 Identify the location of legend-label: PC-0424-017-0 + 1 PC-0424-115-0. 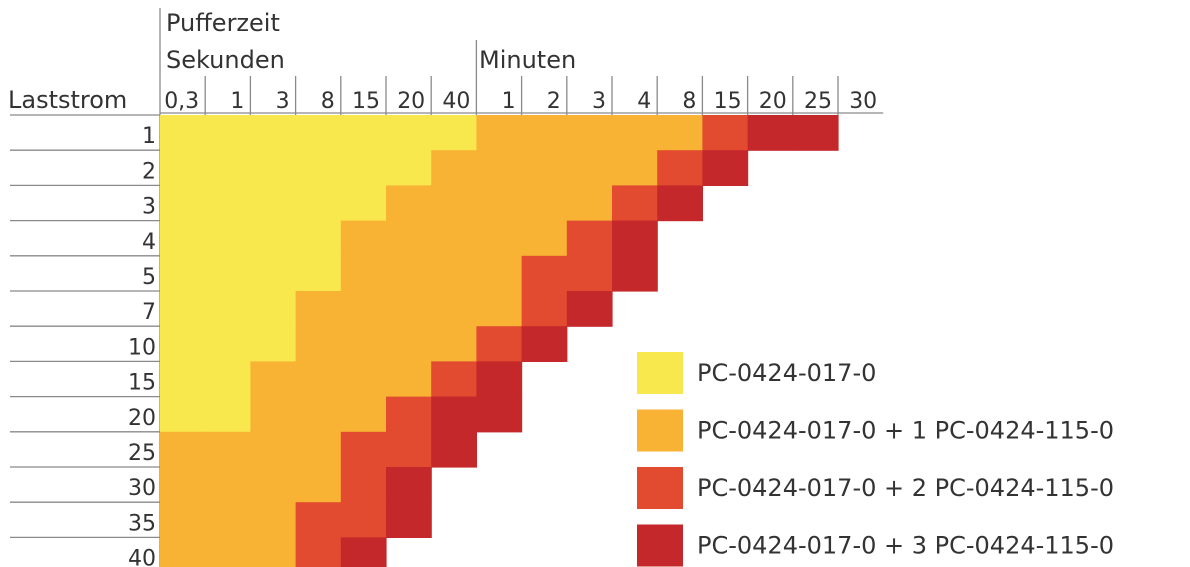
(905, 431).